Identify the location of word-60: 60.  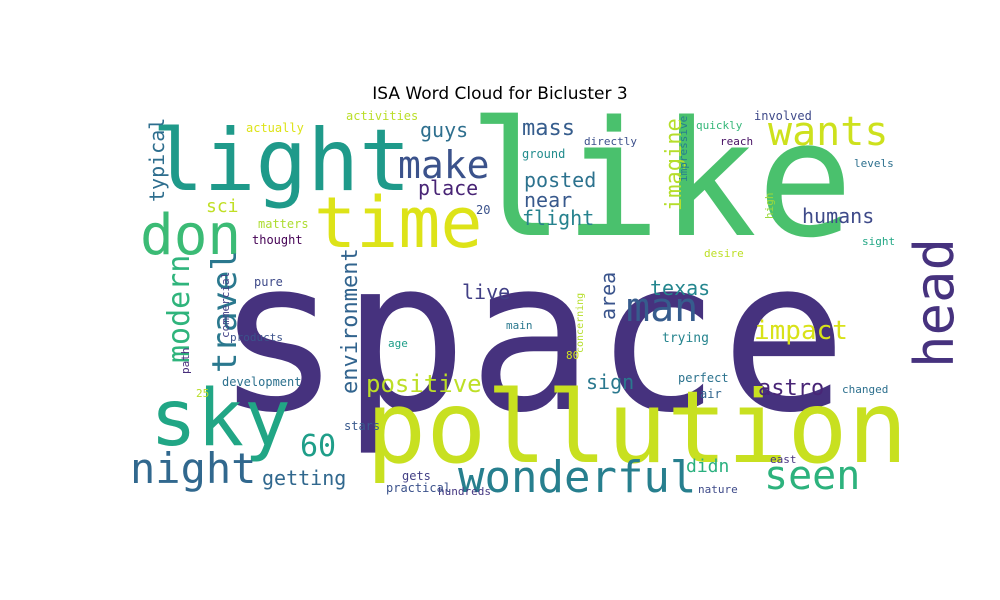
(318, 446).